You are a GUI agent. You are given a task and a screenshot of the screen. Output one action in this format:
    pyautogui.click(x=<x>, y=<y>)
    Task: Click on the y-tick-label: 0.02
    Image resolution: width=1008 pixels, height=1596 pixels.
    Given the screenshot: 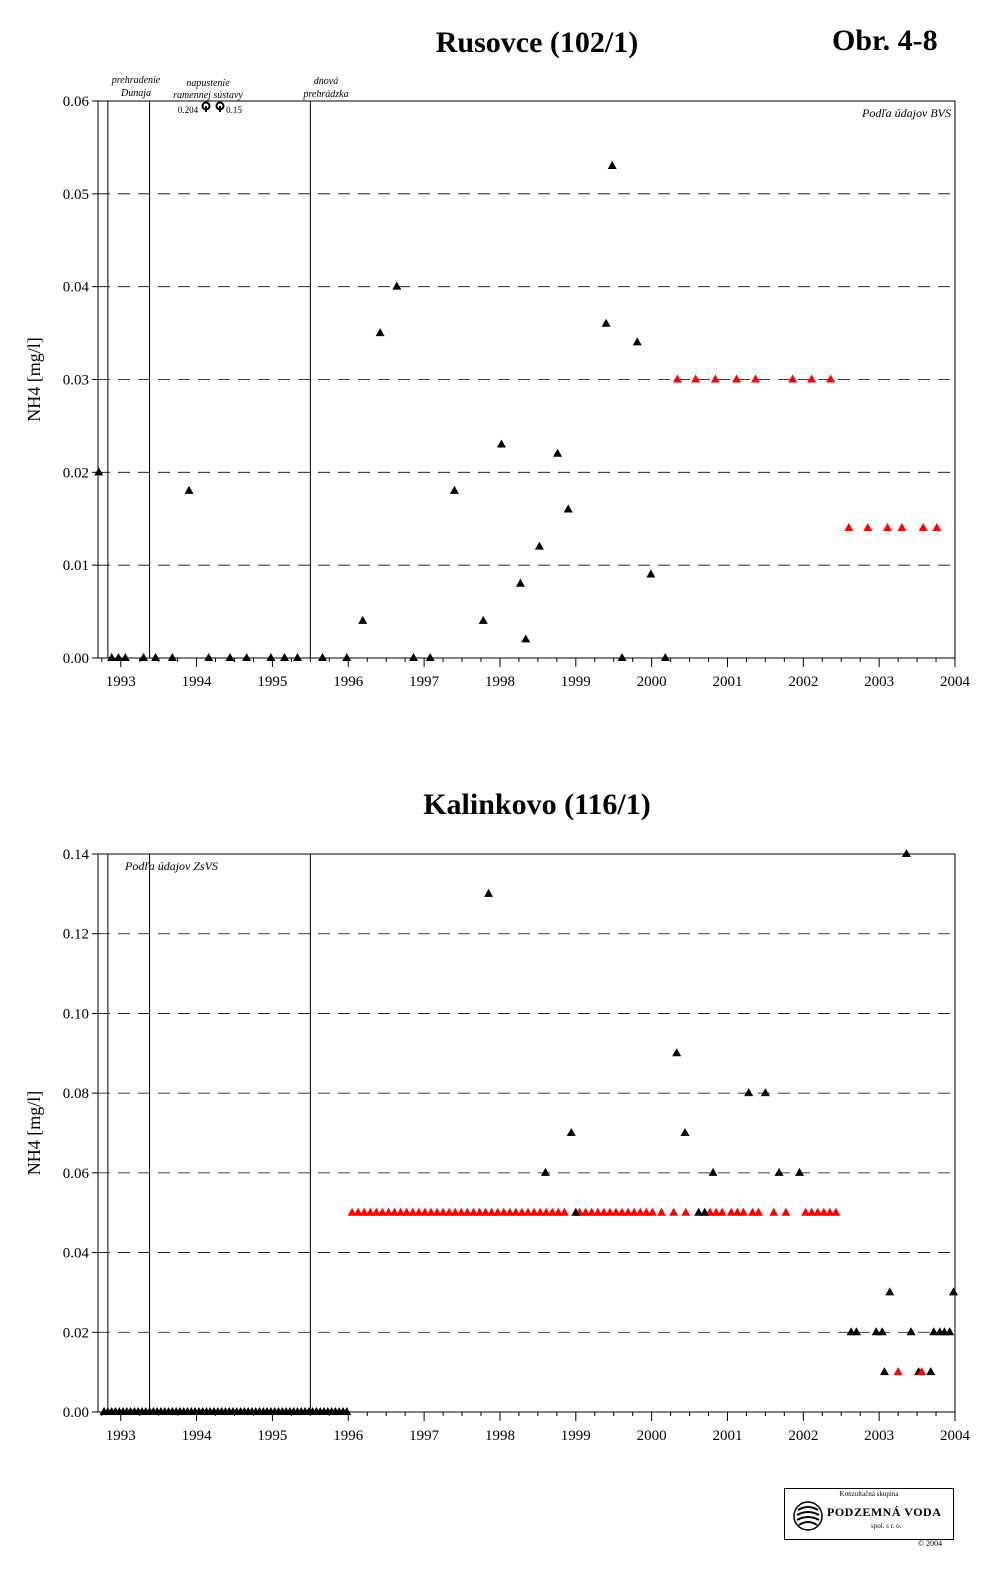 What is the action you would take?
    pyautogui.click(x=76, y=473)
    